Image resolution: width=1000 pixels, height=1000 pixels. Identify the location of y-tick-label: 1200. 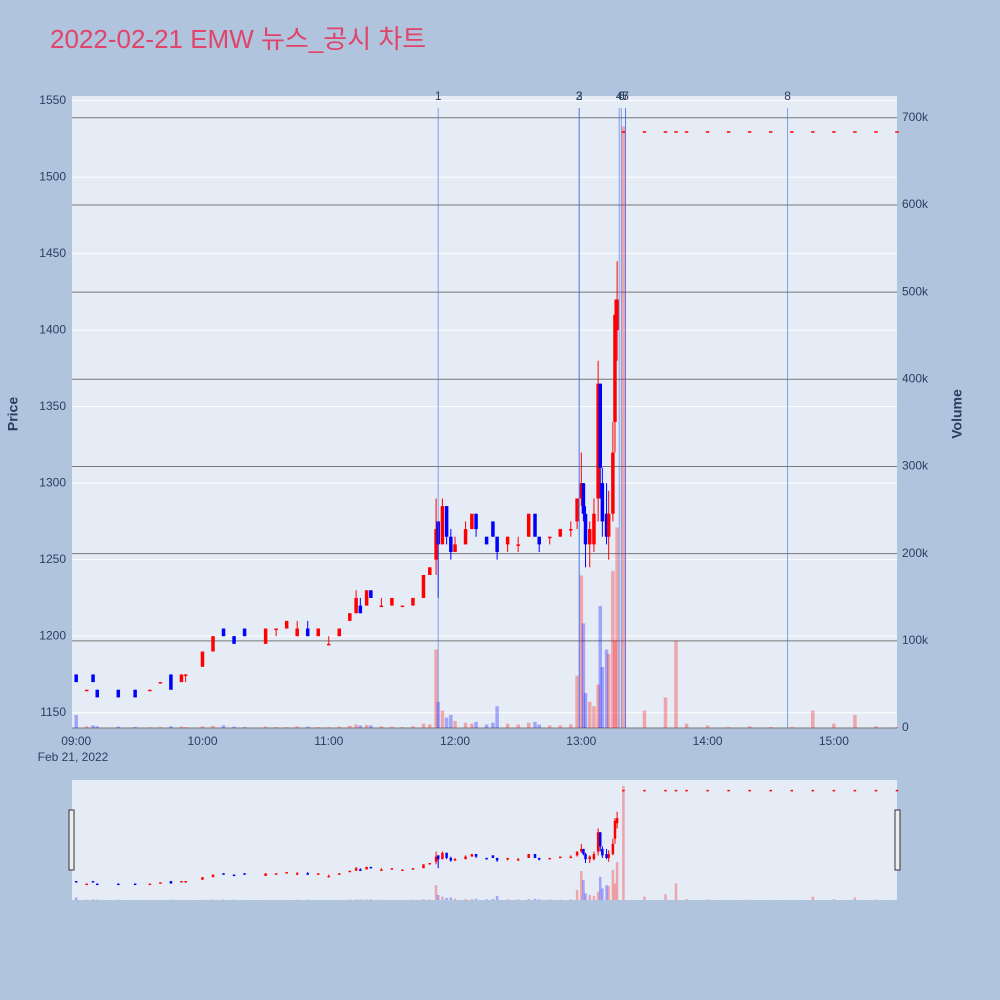
(52, 635).